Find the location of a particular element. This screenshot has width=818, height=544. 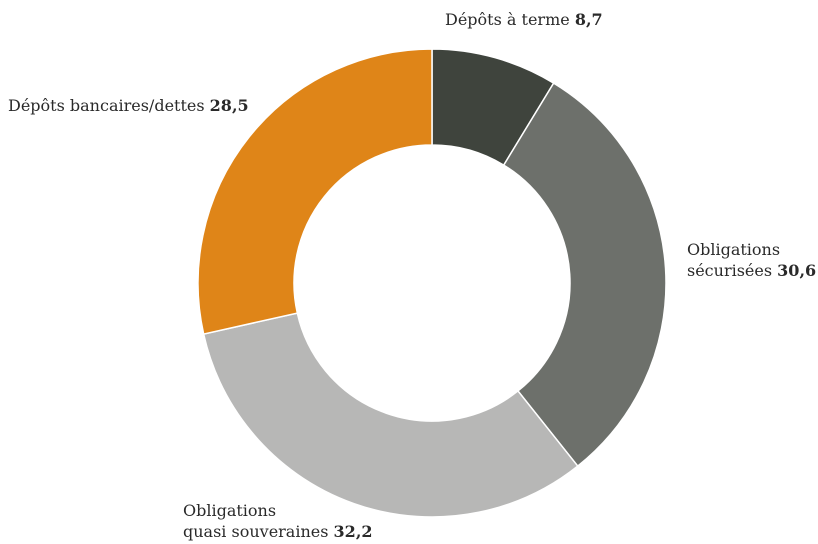

slice-label-text-line2: quasi souveraines is located at coordinates (256, 531).